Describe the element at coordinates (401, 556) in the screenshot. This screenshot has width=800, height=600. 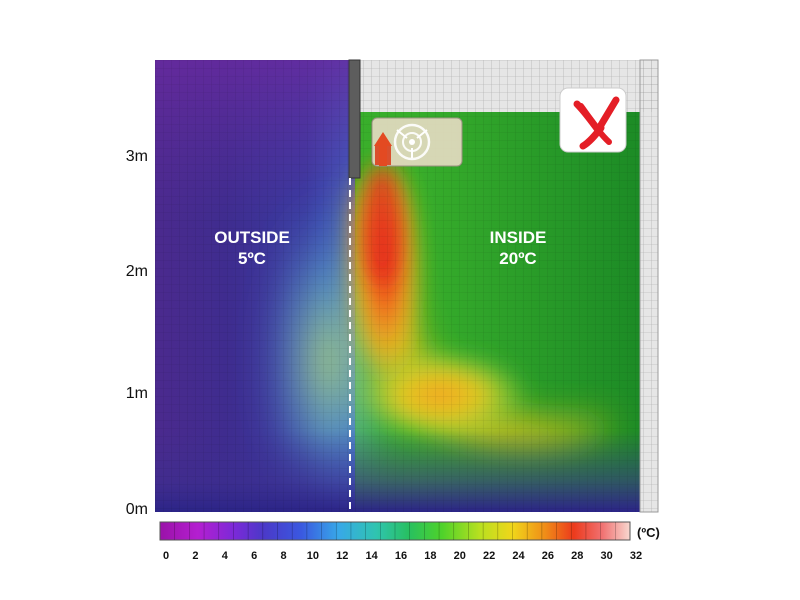
I see `colorbar-tick-label: 16` at that location.